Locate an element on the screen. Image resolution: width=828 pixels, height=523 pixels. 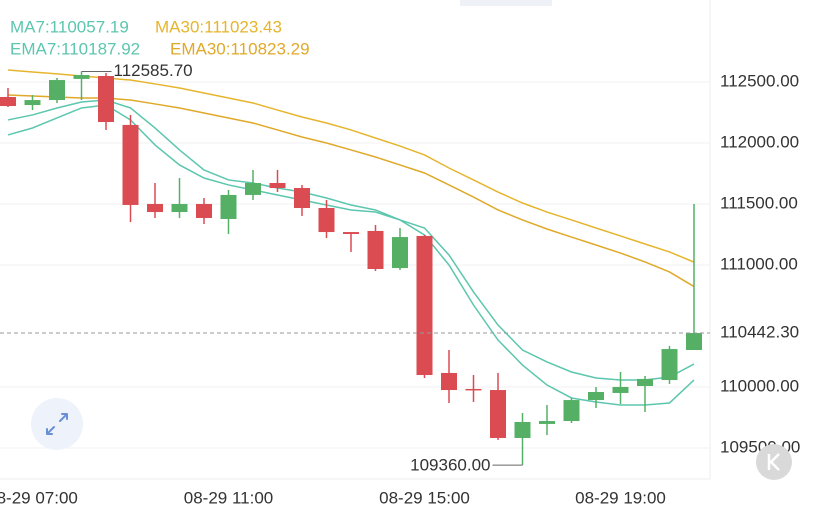
y-tick-label: 112000.00 is located at coordinates (759, 141).